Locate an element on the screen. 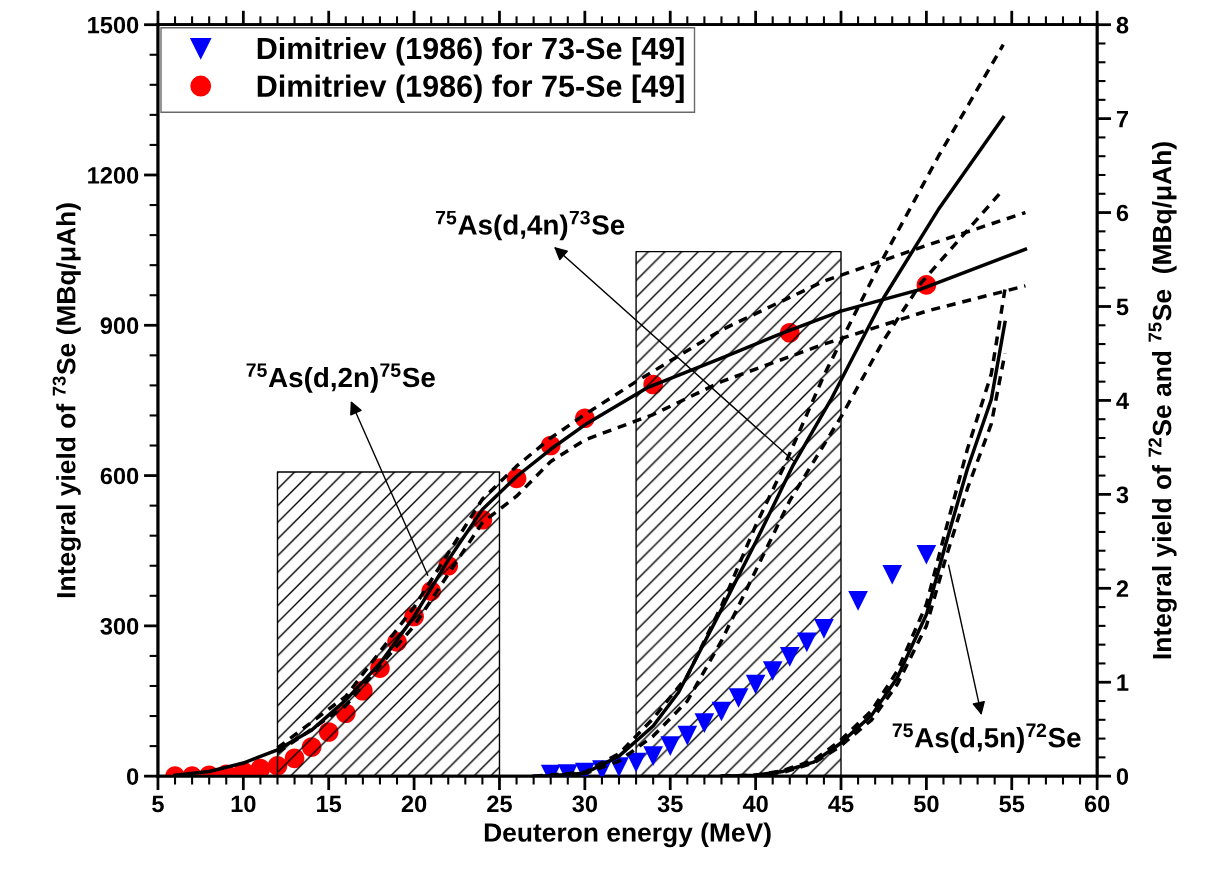 This screenshot has width=1215, height=882. x-tick-label: 55 is located at coordinates (1012, 804).